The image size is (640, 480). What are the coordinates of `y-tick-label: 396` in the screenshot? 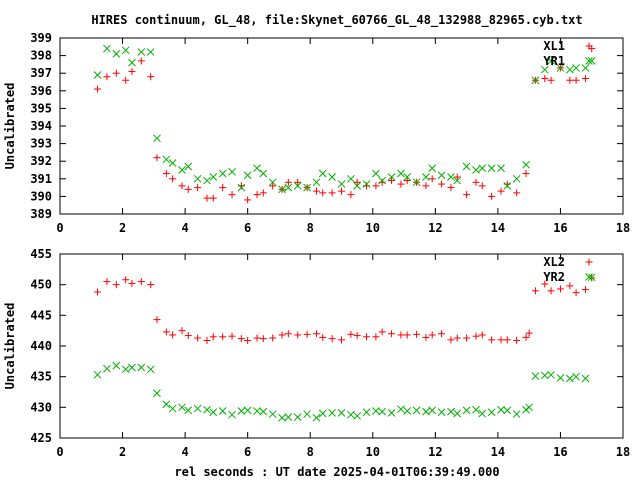 It's located at (41, 91).